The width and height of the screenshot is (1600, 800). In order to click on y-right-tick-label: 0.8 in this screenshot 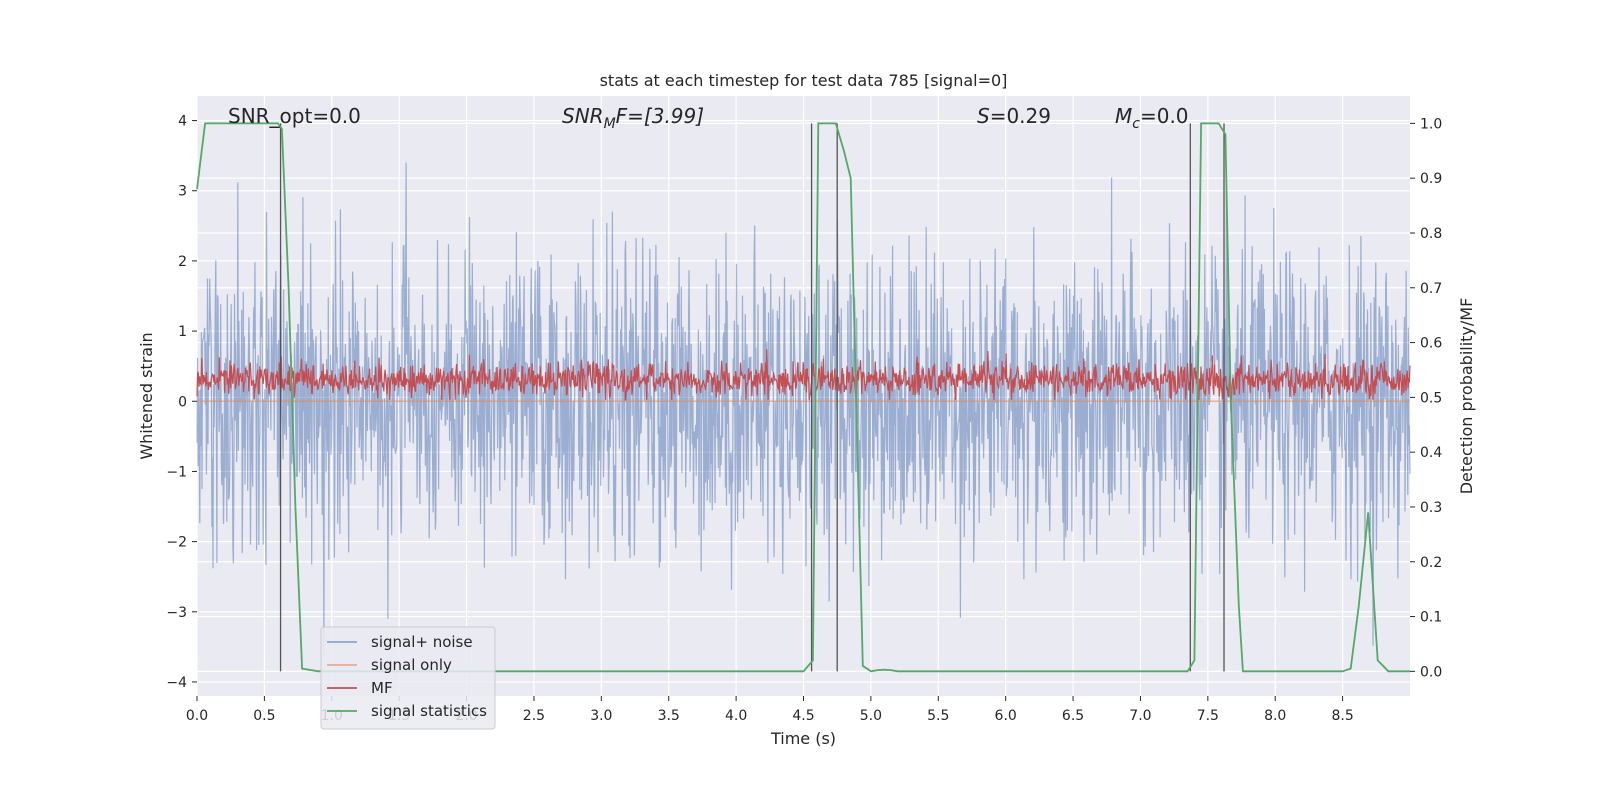, I will do `click(1431, 234)`.